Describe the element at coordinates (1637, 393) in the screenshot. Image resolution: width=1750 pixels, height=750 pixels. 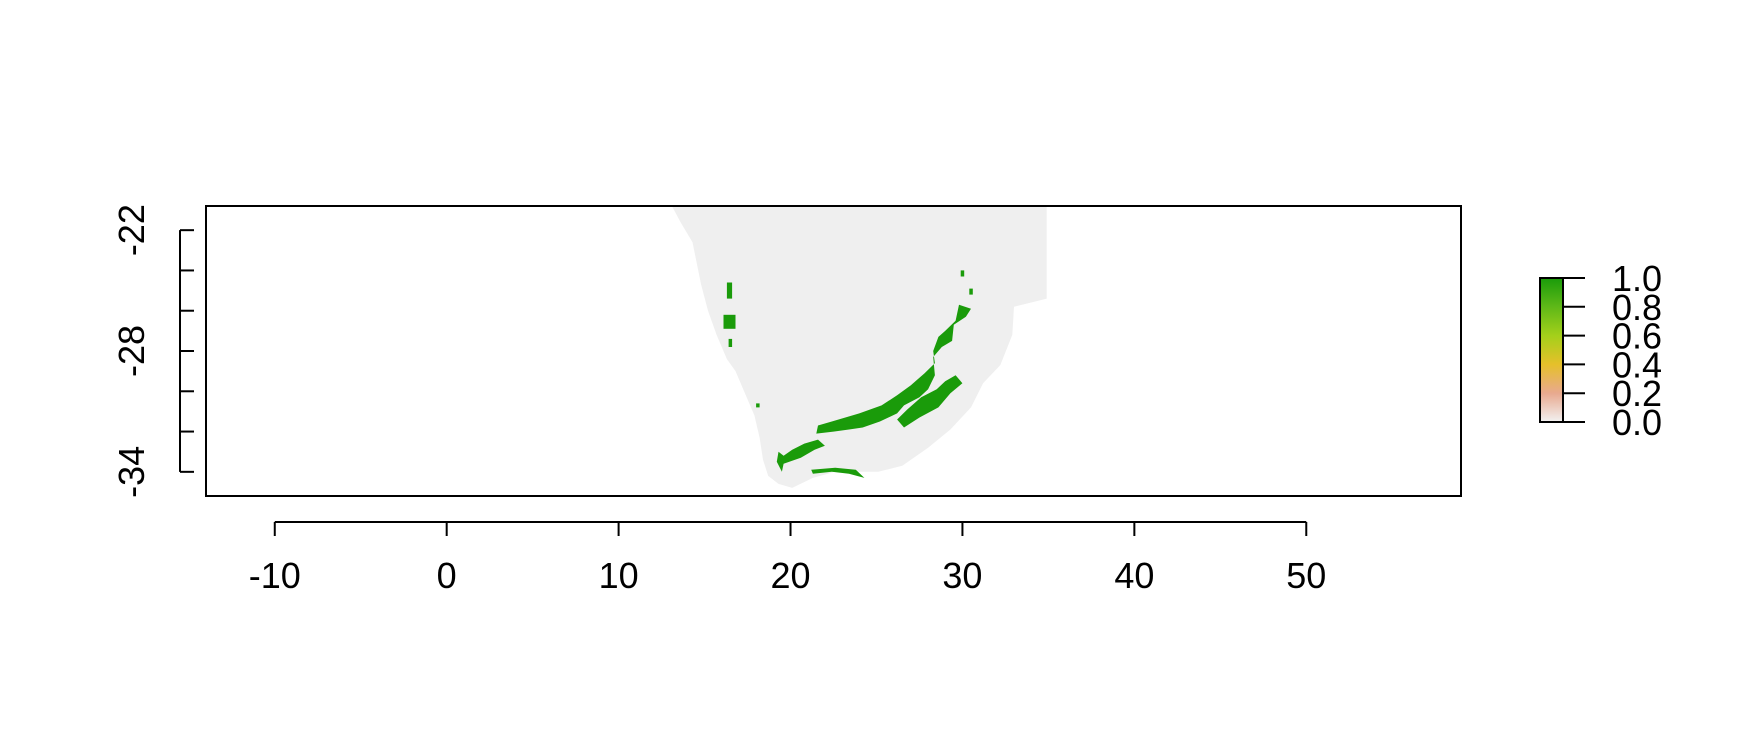
I see `legend-tick-label: 0.2` at that location.